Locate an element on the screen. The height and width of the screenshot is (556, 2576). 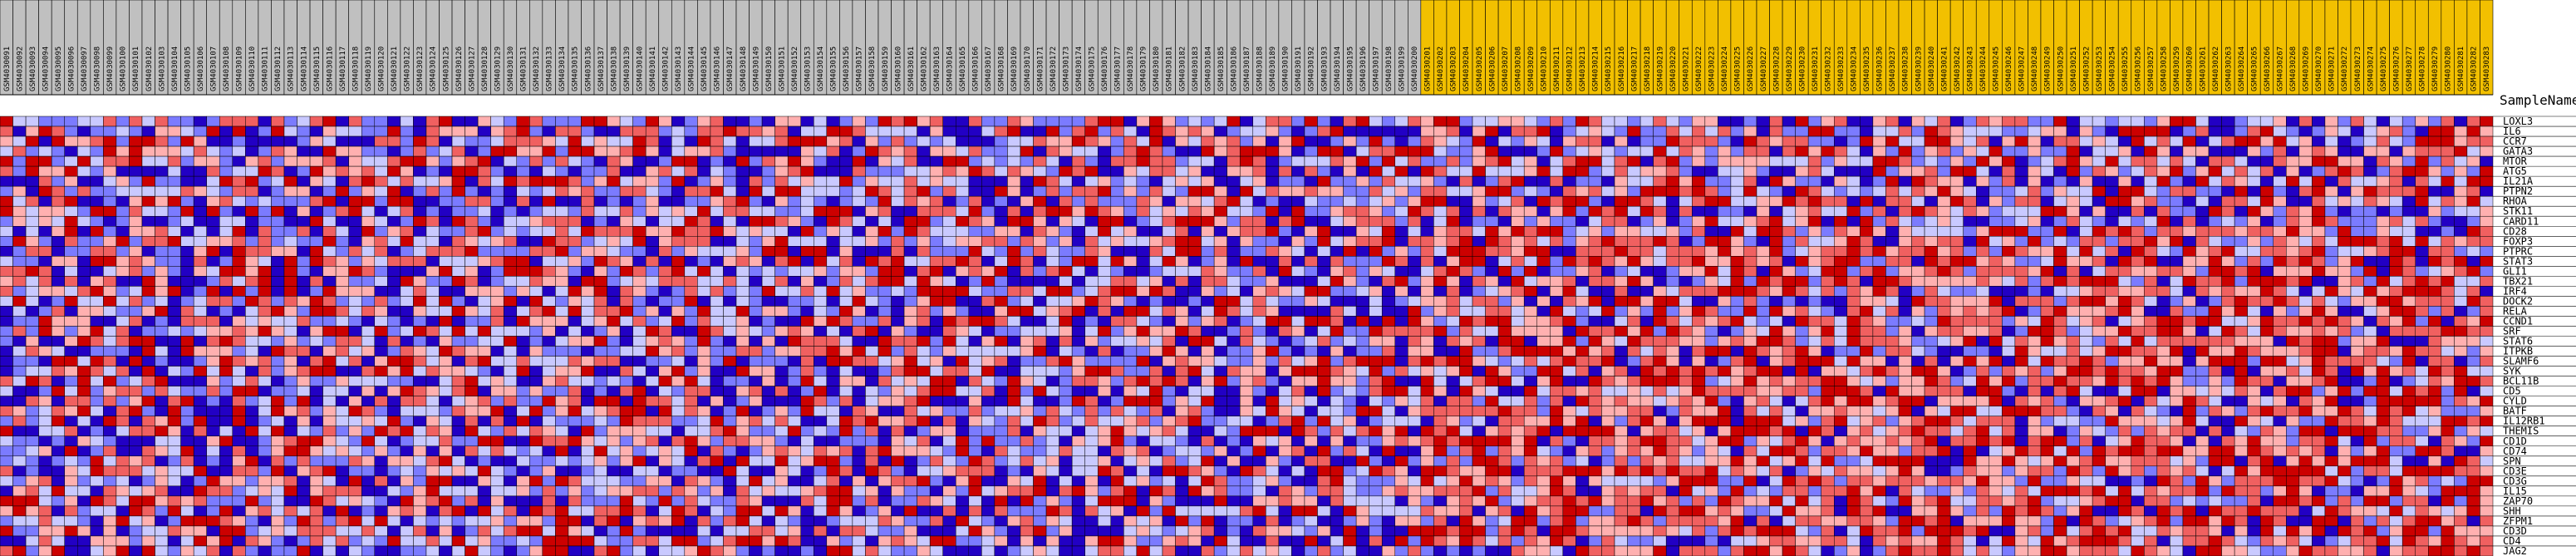
sample-label: GSM4030225 is located at coordinates (1738, 69).